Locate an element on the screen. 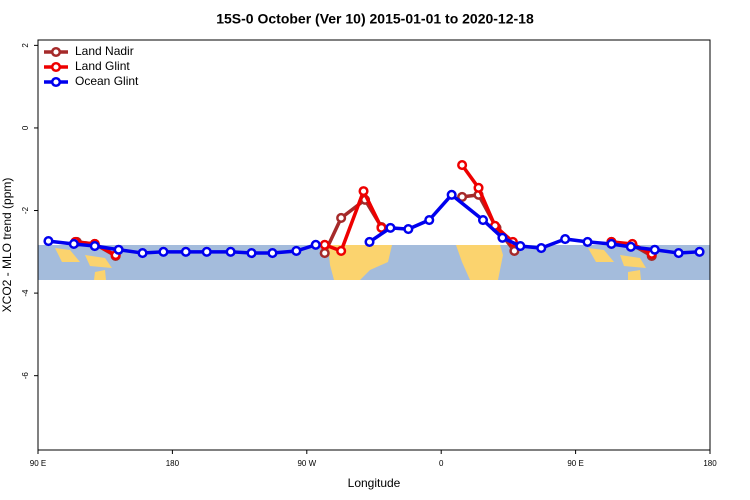  y-tick-label: -6 is located at coordinates (25, 376).